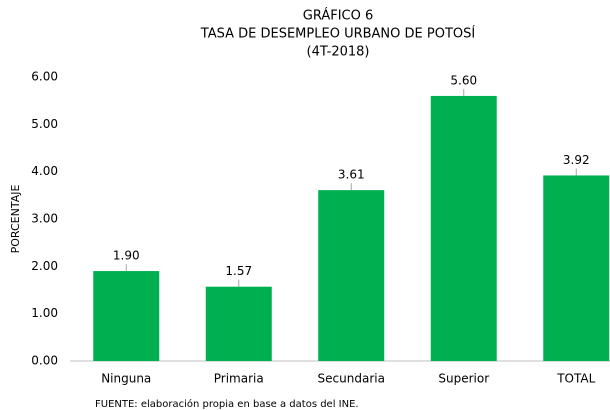 This screenshot has width=610, height=410. Describe the element at coordinates (463, 379) in the screenshot. I see `x-tick-label: Superior` at that location.